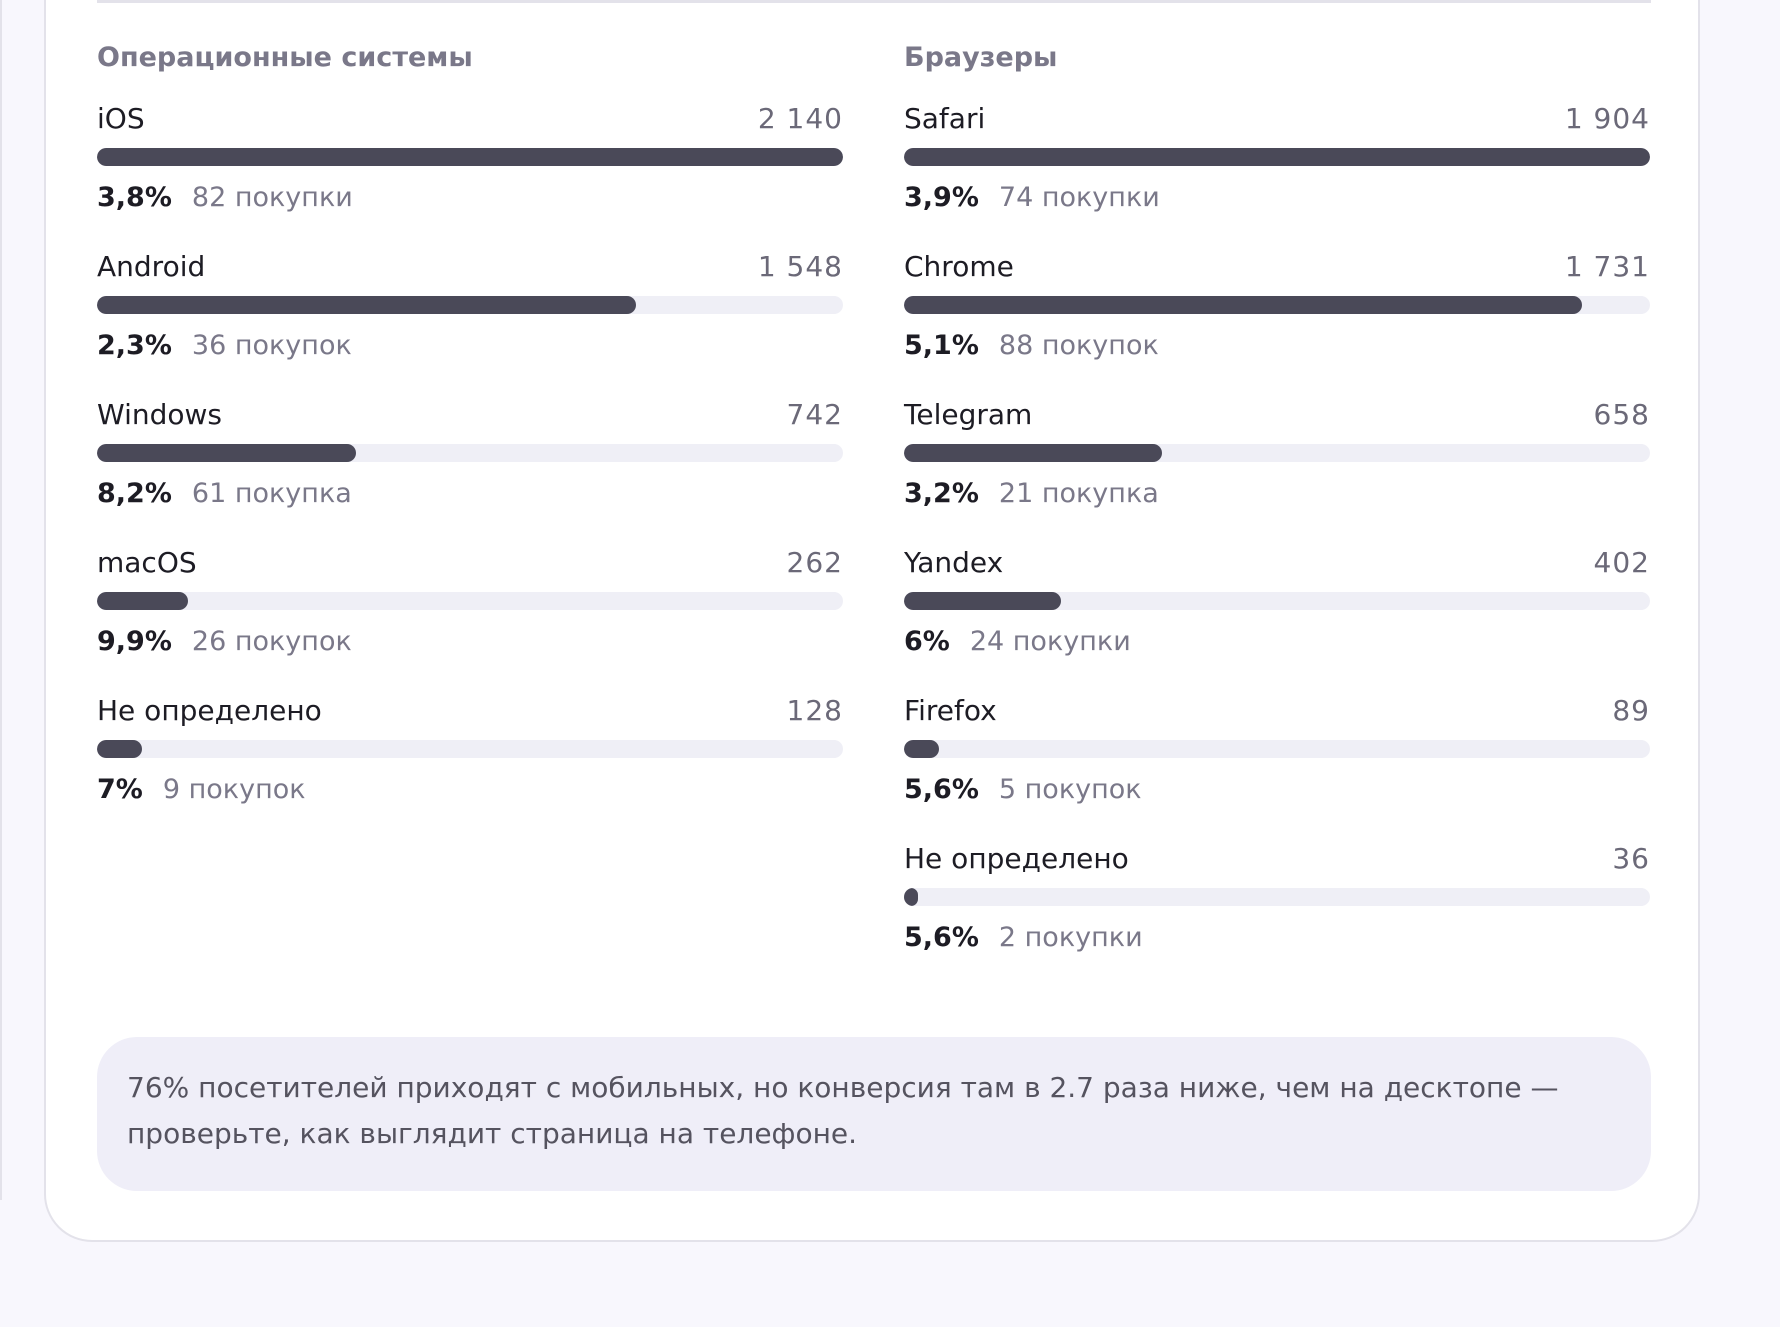 The height and width of the screenshot is (1327, 1780). Describe the element at coordinates (1277, 346) in the screenshot. I see `row-foot: 5,1% 88 покупок` at that location.